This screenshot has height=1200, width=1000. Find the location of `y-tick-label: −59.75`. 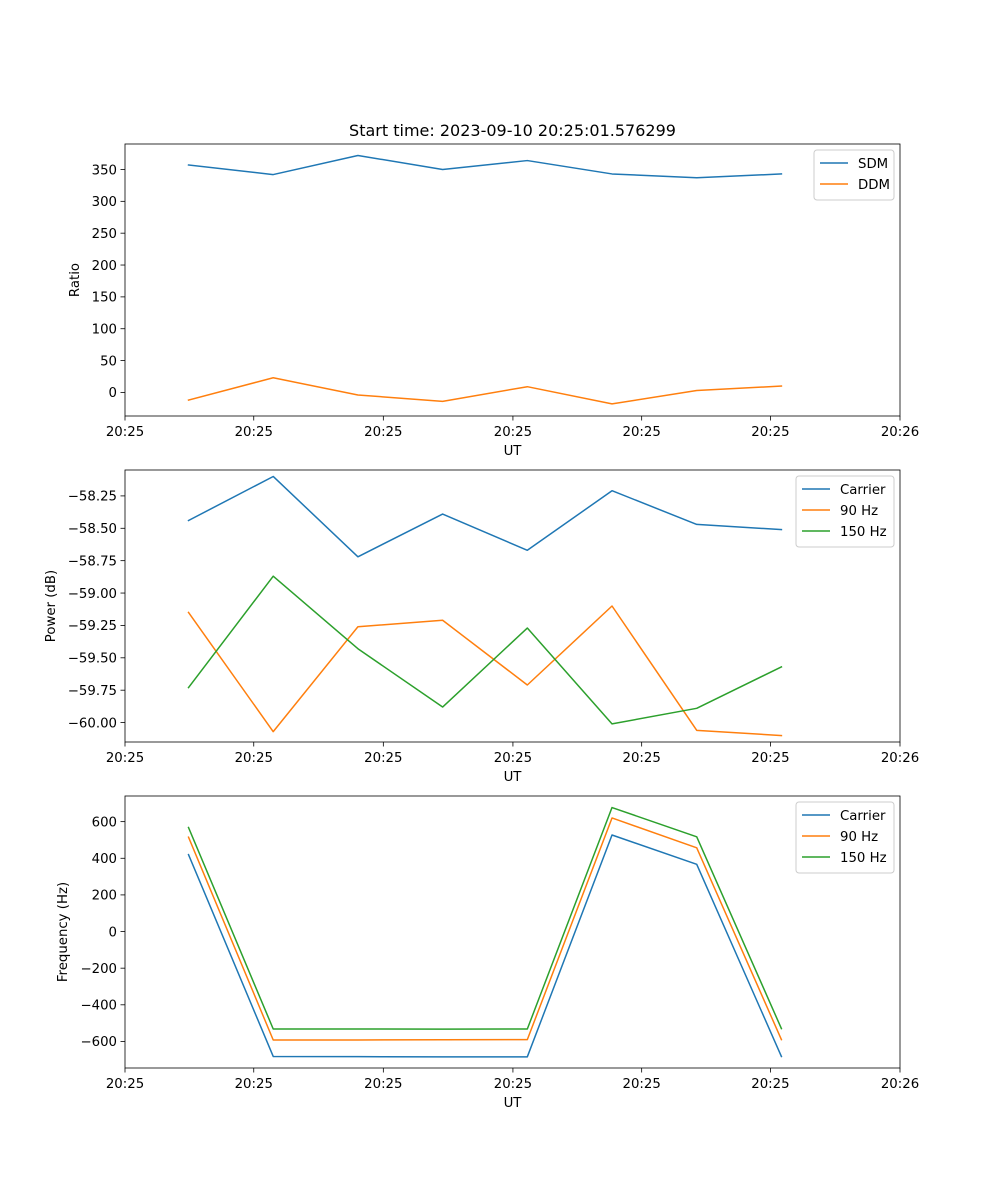

y-tick-label: −59.75 is located at coordinates (92, 691).